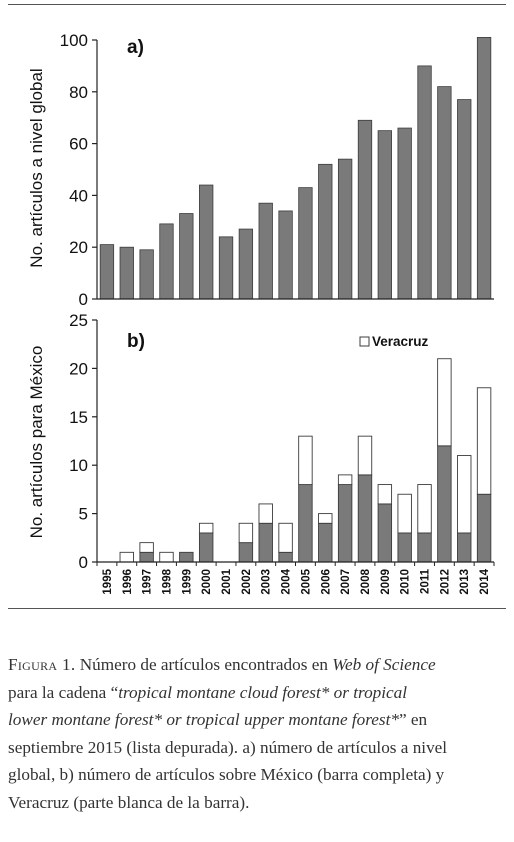  I want to click on bar-a-2007, so click(345, 229).